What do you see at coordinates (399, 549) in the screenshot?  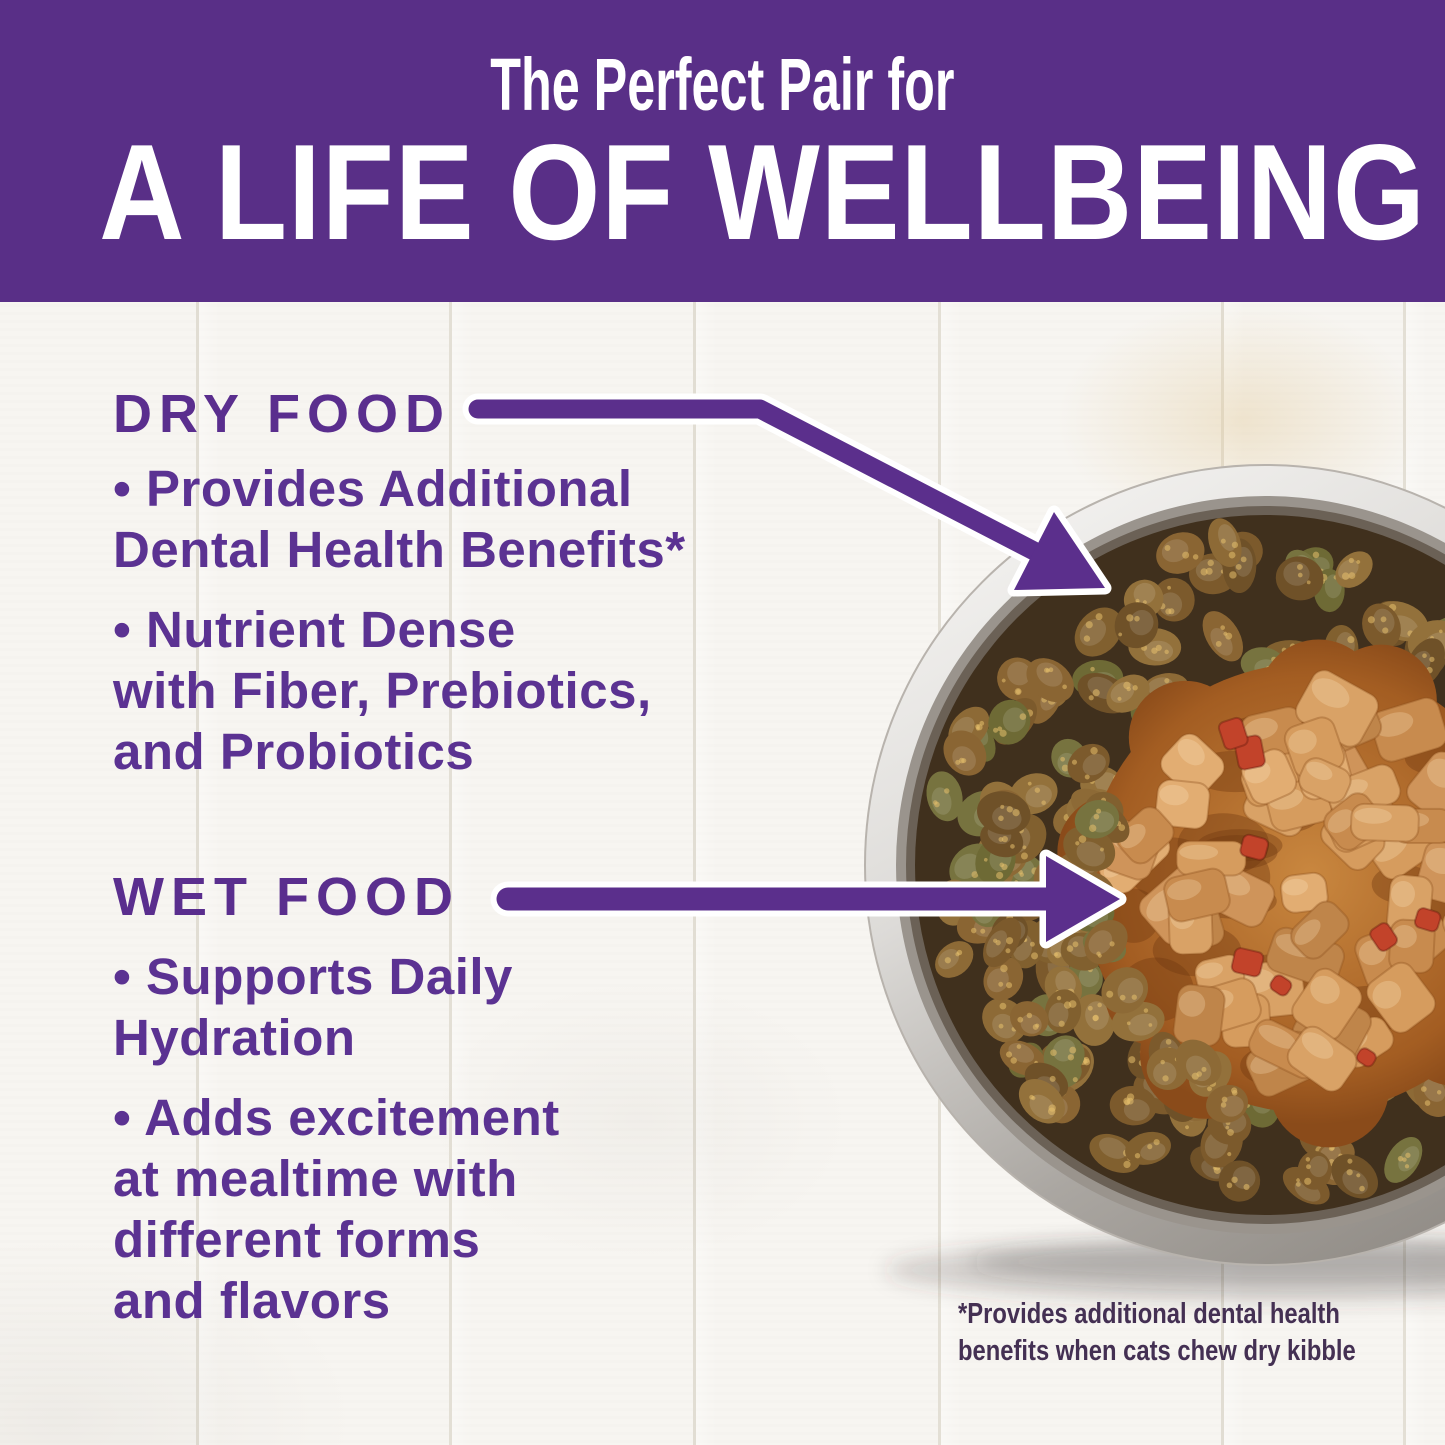 I see `bullet-line: Dental Health Benefits*` at bounding box center [399, 549].